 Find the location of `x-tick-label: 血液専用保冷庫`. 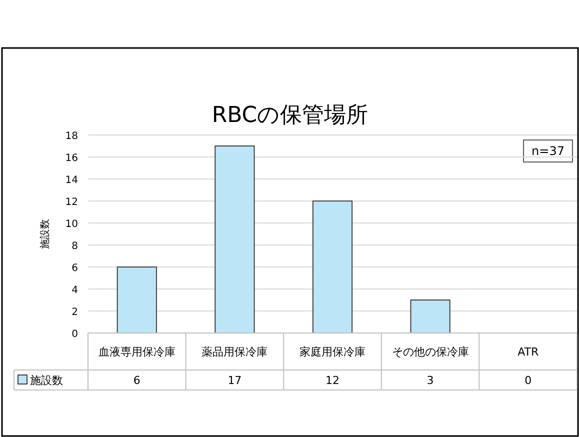

x-tick-label: 血液専用保冷庫 is located at coordinates (137, 352).